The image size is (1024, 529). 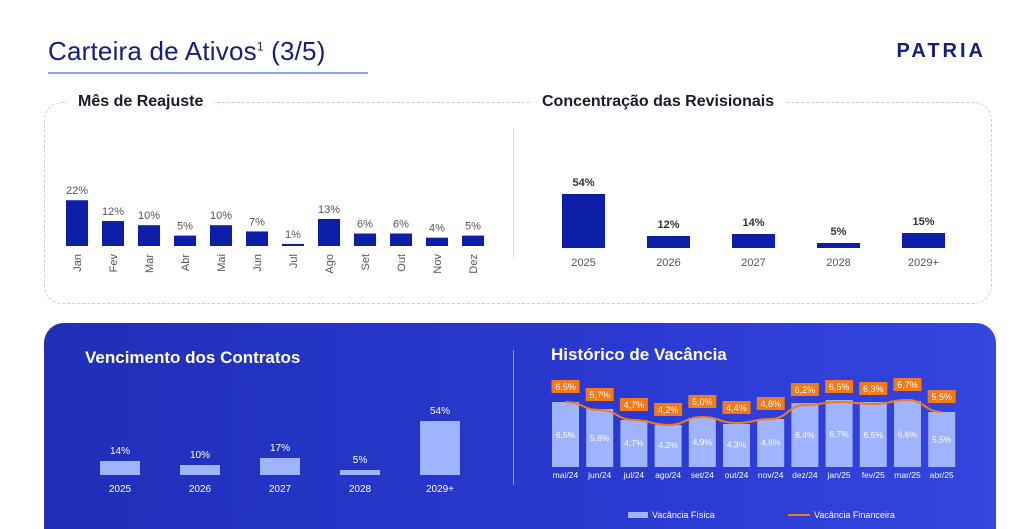 I want to click on month-tick-label: set/24, so click(x=702, y=475).